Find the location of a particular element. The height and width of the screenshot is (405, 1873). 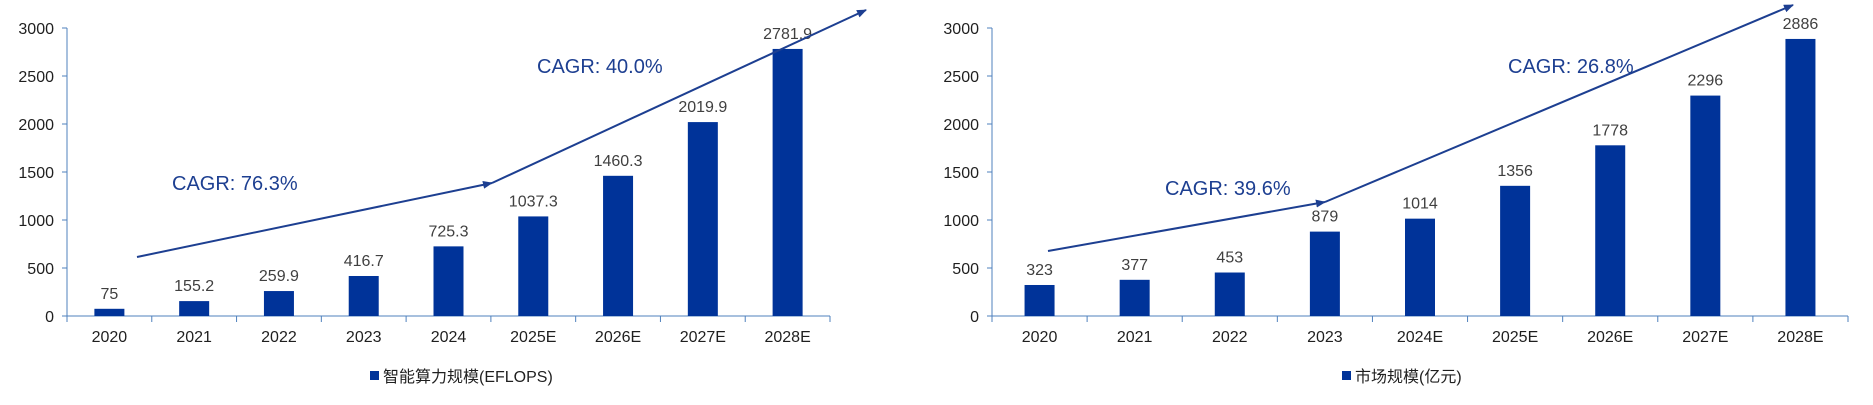

market-bar-value-label: 1014 is located at coordinates (1420, 204).